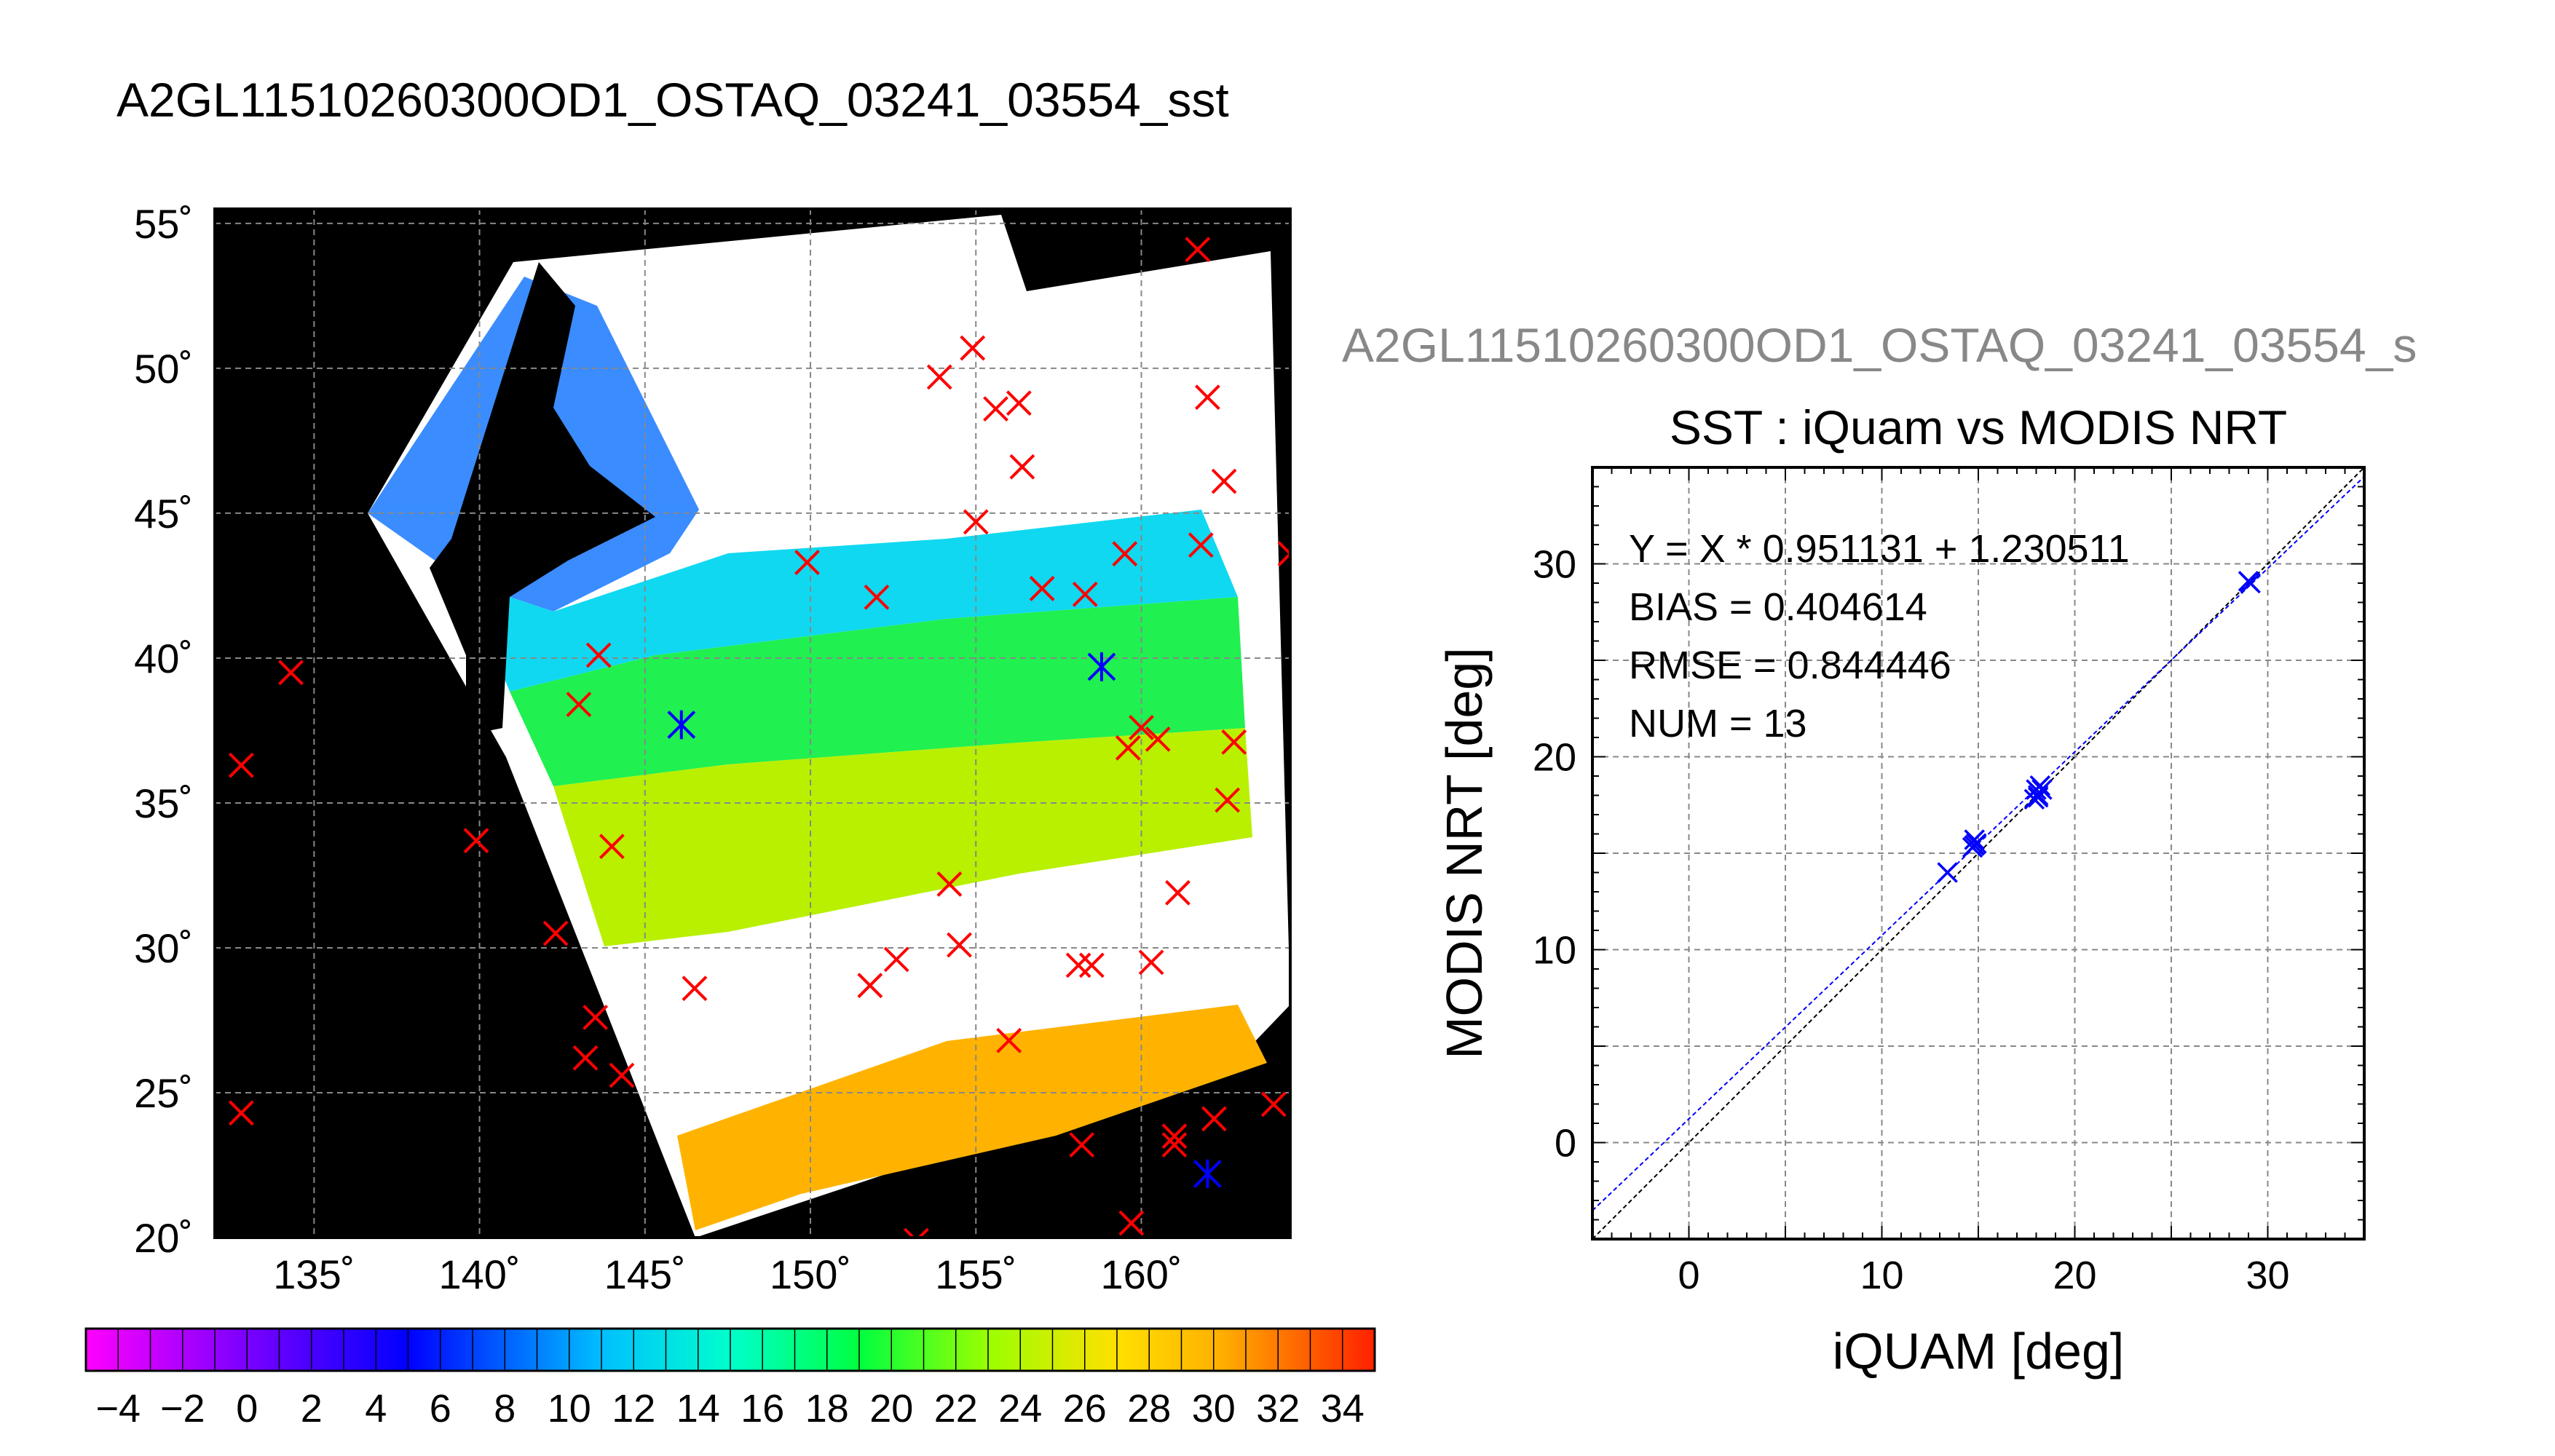 The width and height of the screenshot is (2555, 1456). What do you see at coordinates (972, 1117) in the screenshot?
I see `sst-band-warmer` at bounding box center [972, 1117].